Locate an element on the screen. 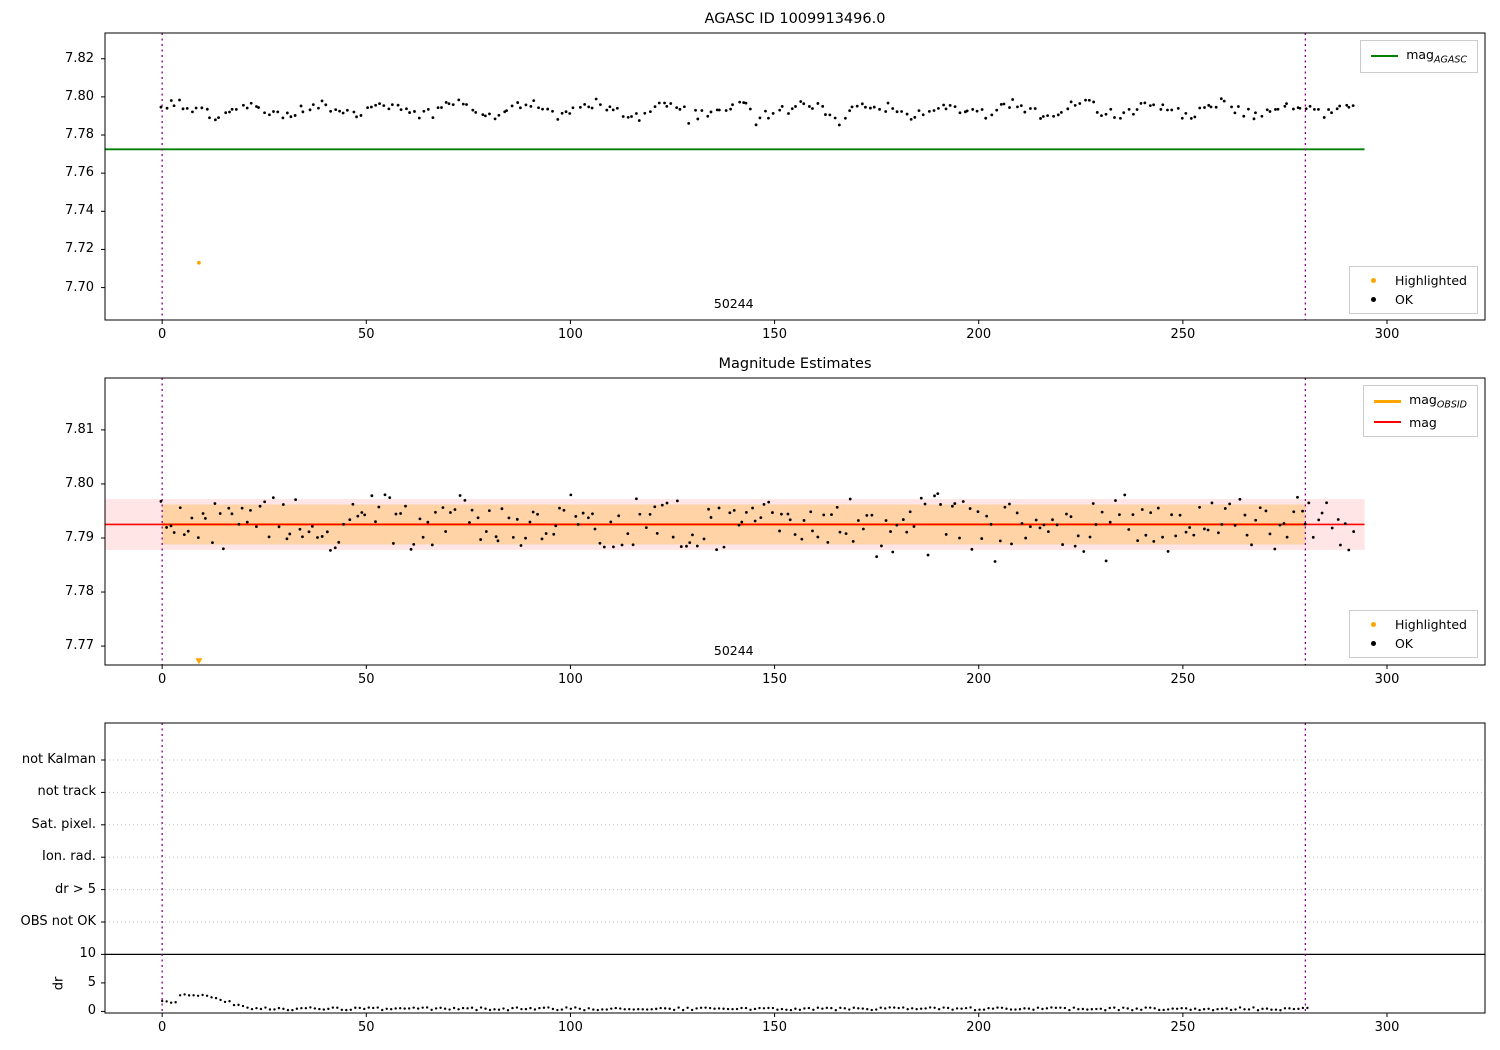  x-tick-label: 250 is located at coordinates (1183, 679).